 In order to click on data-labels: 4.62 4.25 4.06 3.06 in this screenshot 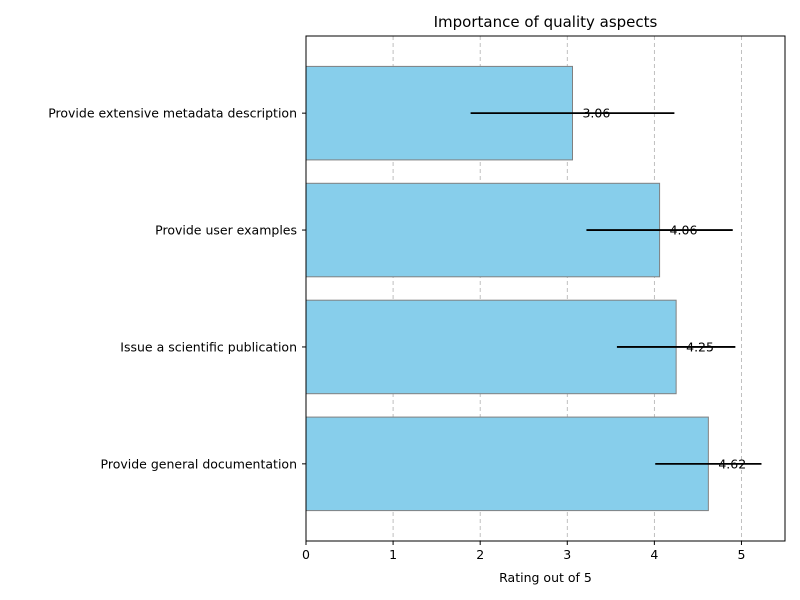, I will do `click(664, 289)`.